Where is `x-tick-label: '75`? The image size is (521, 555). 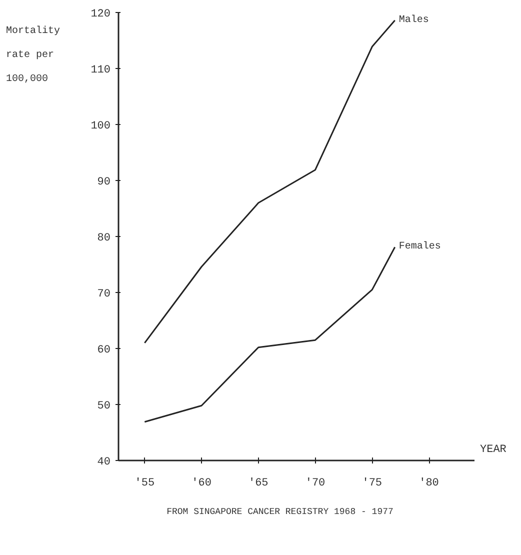
x-tick-label: '75 is located at coordinates (372, 484).